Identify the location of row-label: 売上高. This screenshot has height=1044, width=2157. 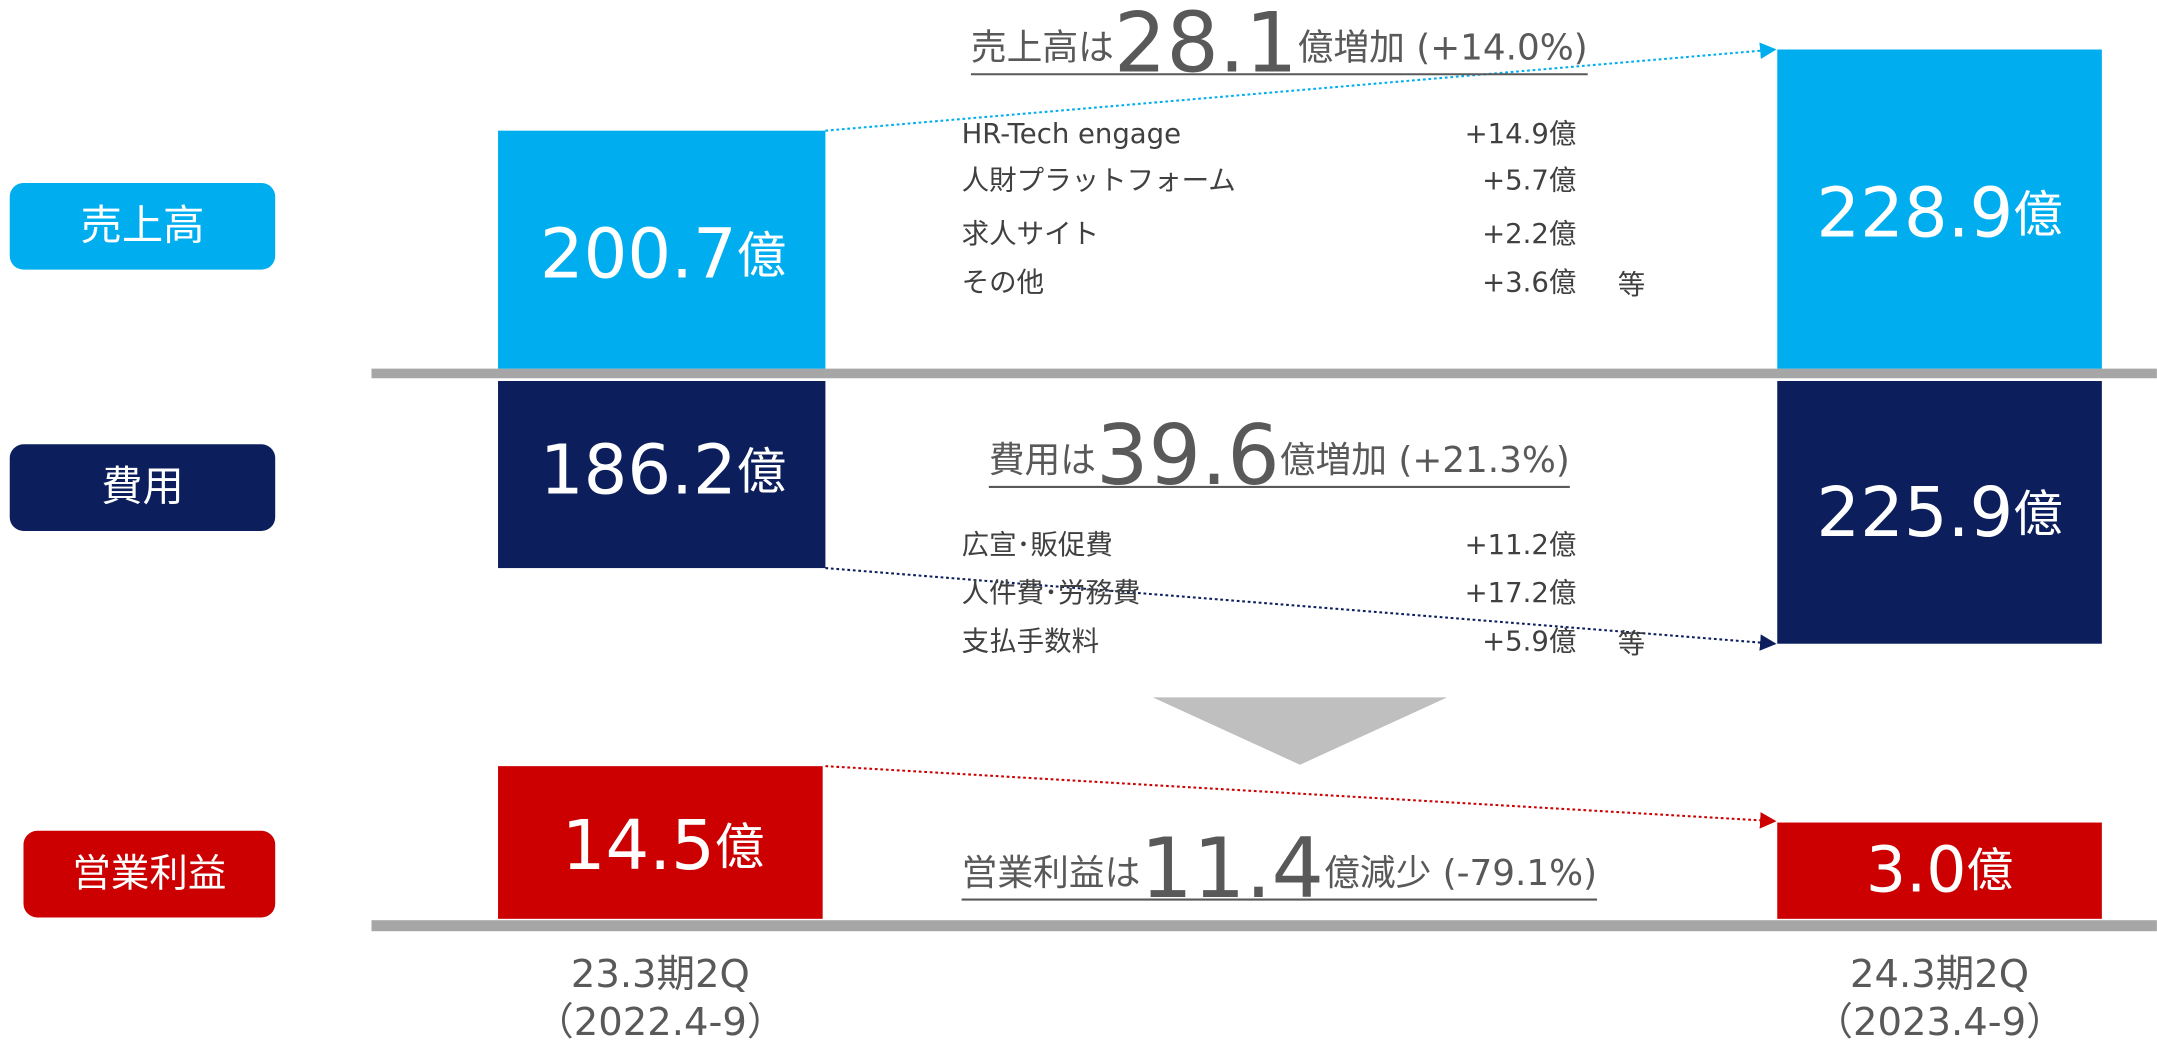
(143, 225).